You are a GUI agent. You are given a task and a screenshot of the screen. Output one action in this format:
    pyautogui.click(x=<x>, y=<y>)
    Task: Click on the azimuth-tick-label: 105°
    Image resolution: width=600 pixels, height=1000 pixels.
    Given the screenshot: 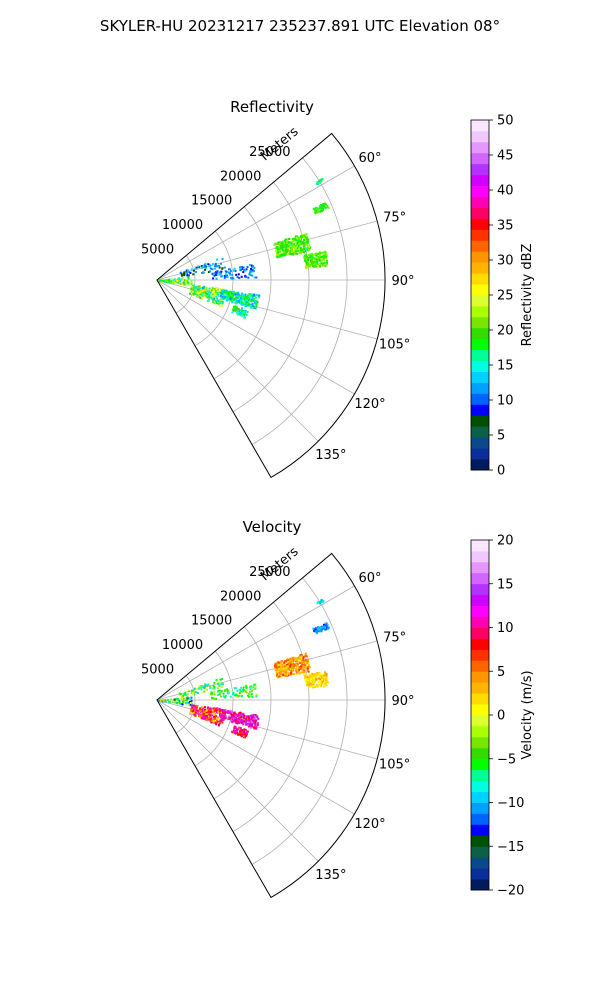 What is the action you would take?
    pyautogui.click(x=394, y=345)
    